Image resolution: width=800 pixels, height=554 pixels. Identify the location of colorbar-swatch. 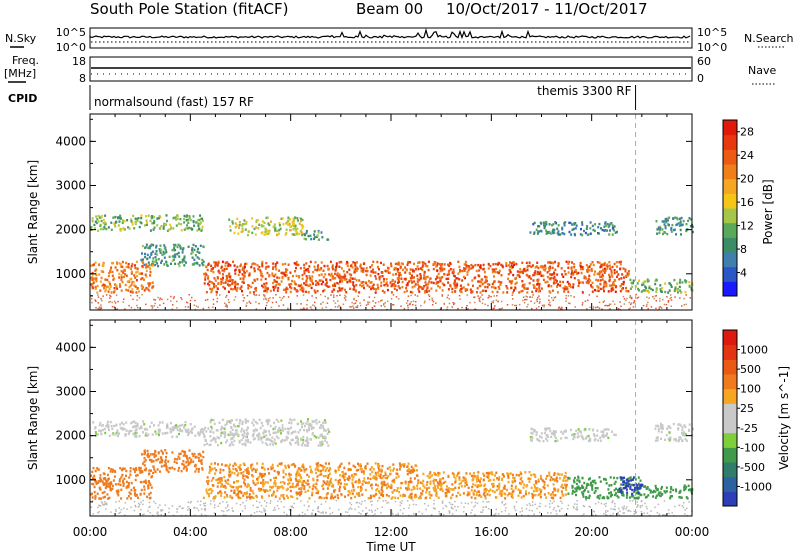
(730, 142).